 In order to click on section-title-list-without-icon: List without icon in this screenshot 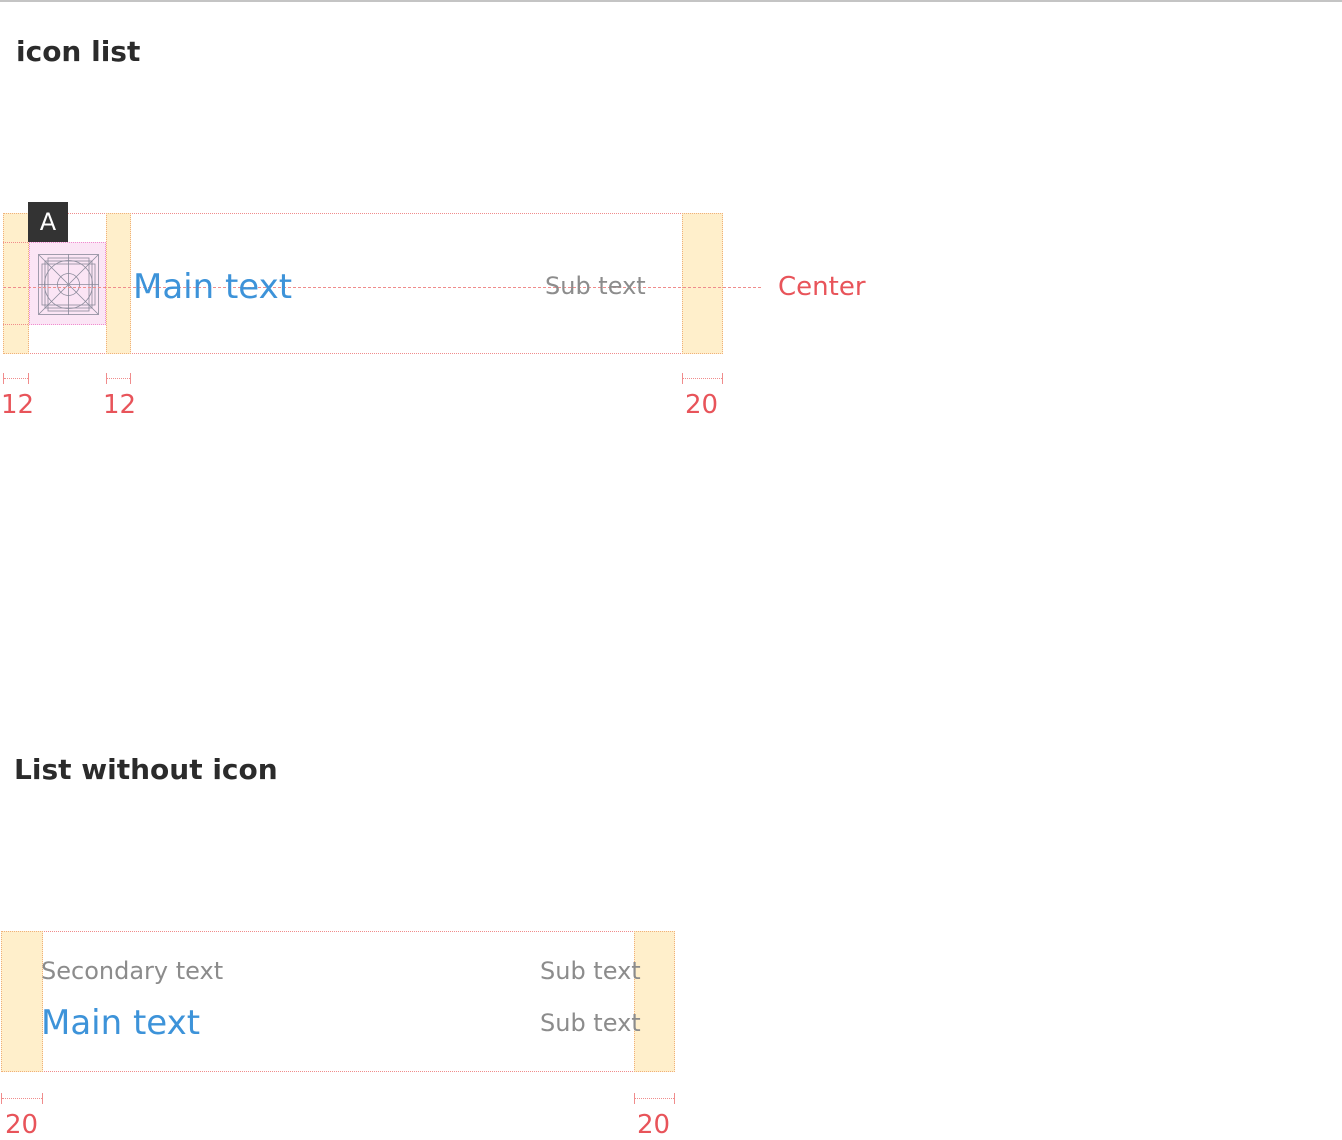, I will do `click(146, 769)`.